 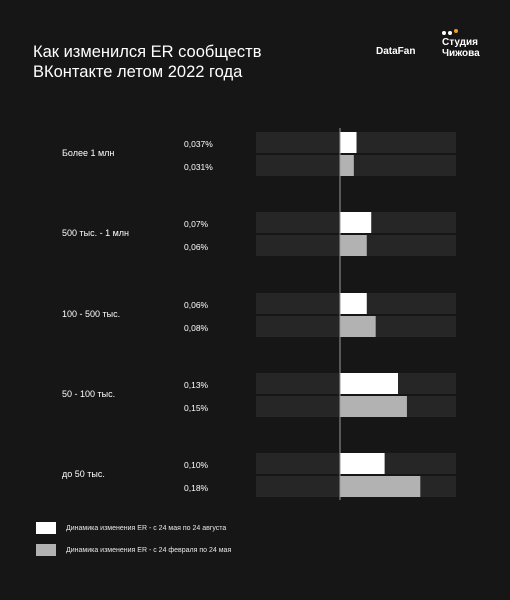 I want to click on studio-dots-icon, so click(x=472, y=33).